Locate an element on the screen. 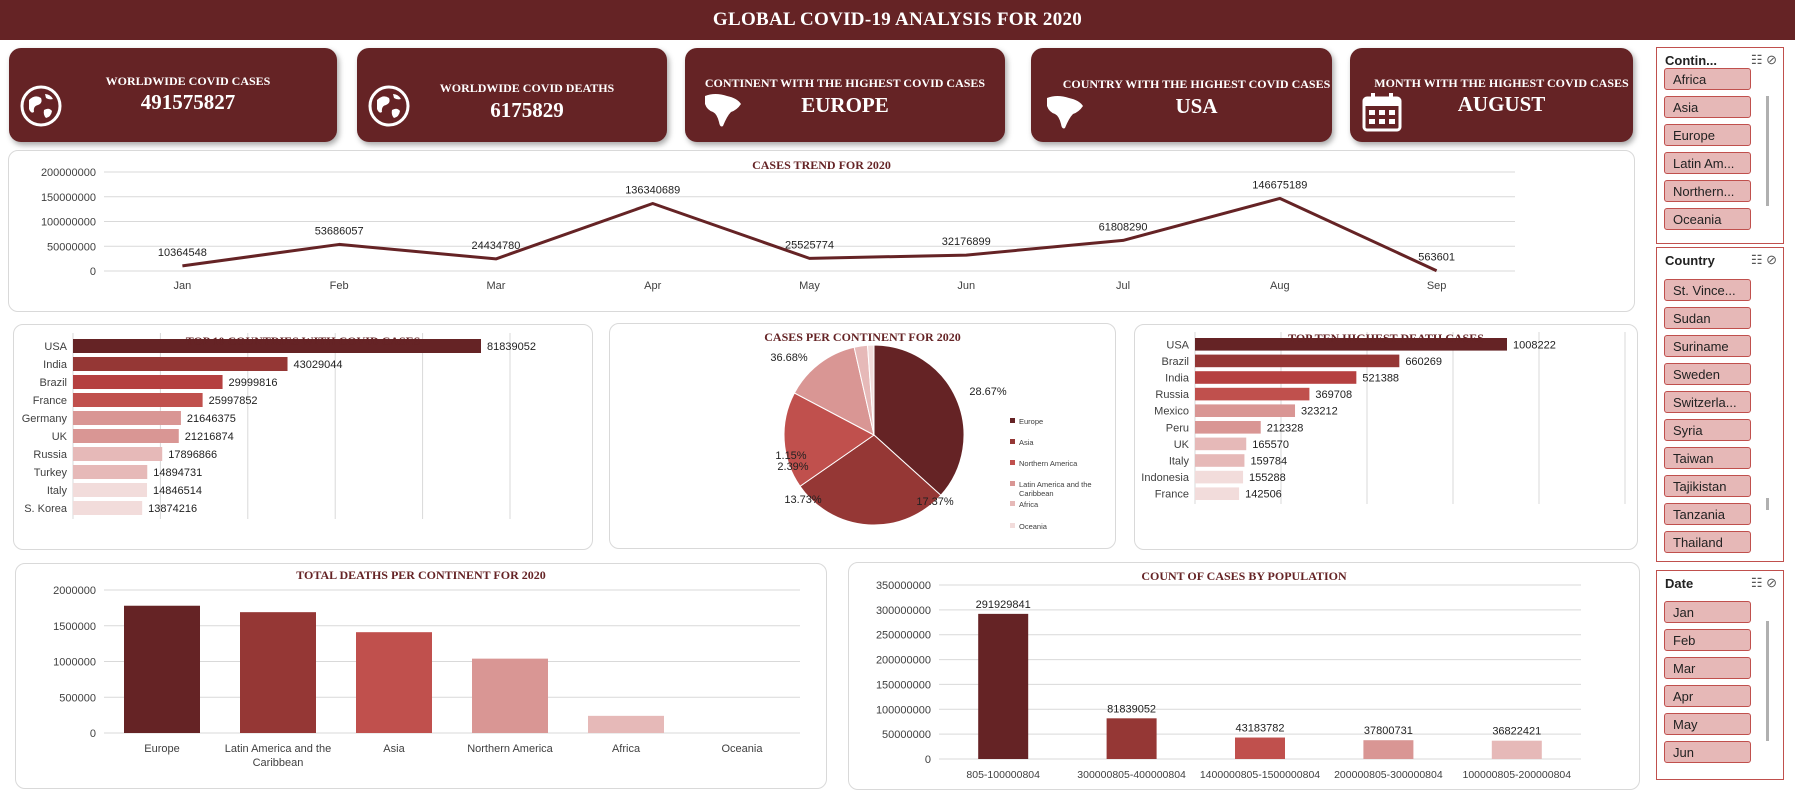 This screenshot has height=794, width=1795. data-label: 159784 is located at coordinates (1268, 462).